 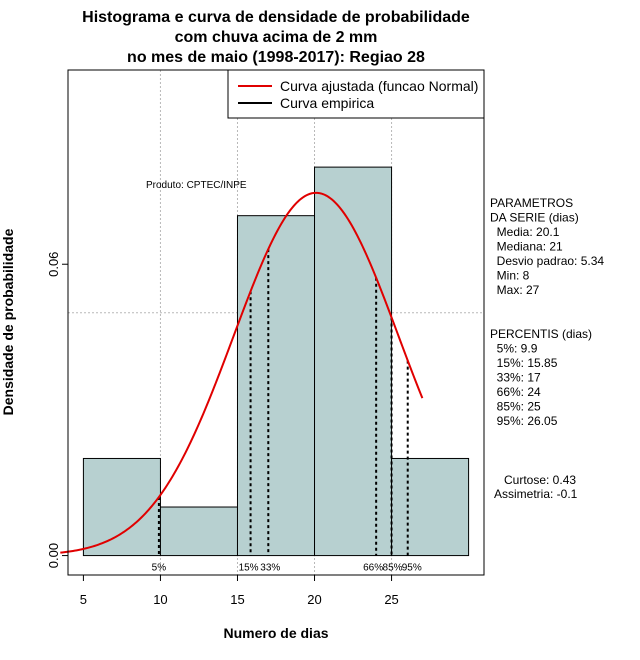 What do you see at coordinates (160, 599) in the screenshot?
I see `x-tick-label: 10` at bounding box center [160, 599].